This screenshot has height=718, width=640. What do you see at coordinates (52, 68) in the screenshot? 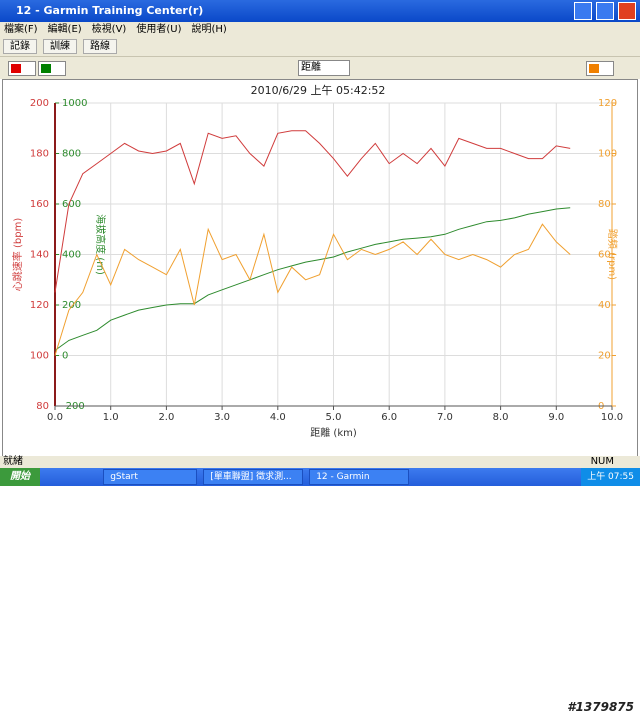
I see `elev-color-picker` at bounding box center [52, 68].